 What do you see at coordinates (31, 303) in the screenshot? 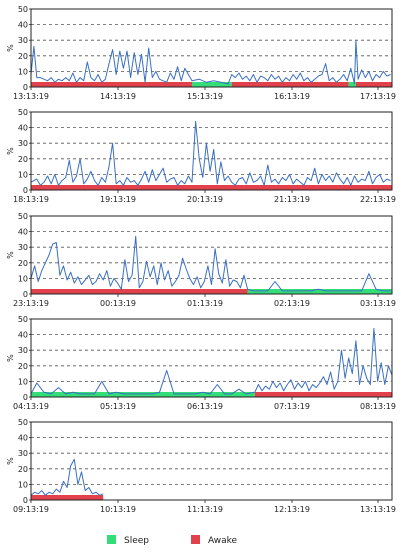
I see `x-tick-label: 23:13:19` at bounding box center [31, 303].